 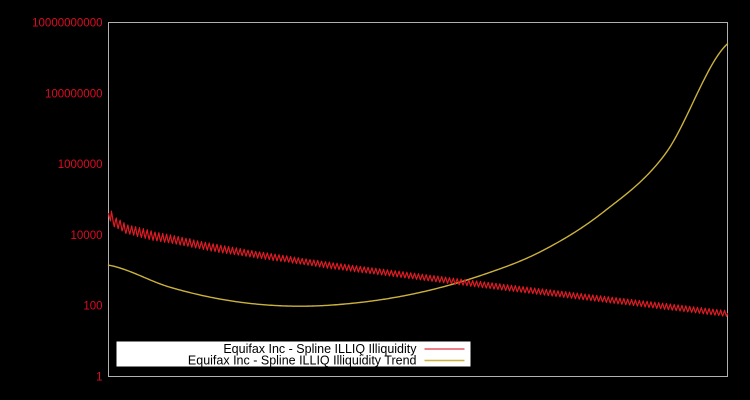 What do you see at coordinates (80, 165) in the screenshot?
I see `y-tick-label: 1000000` at bounding box center [80, 165].